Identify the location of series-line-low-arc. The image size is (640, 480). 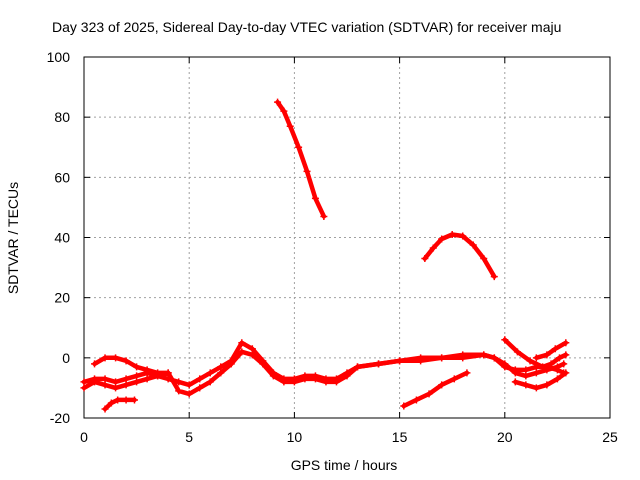
(435, 389).